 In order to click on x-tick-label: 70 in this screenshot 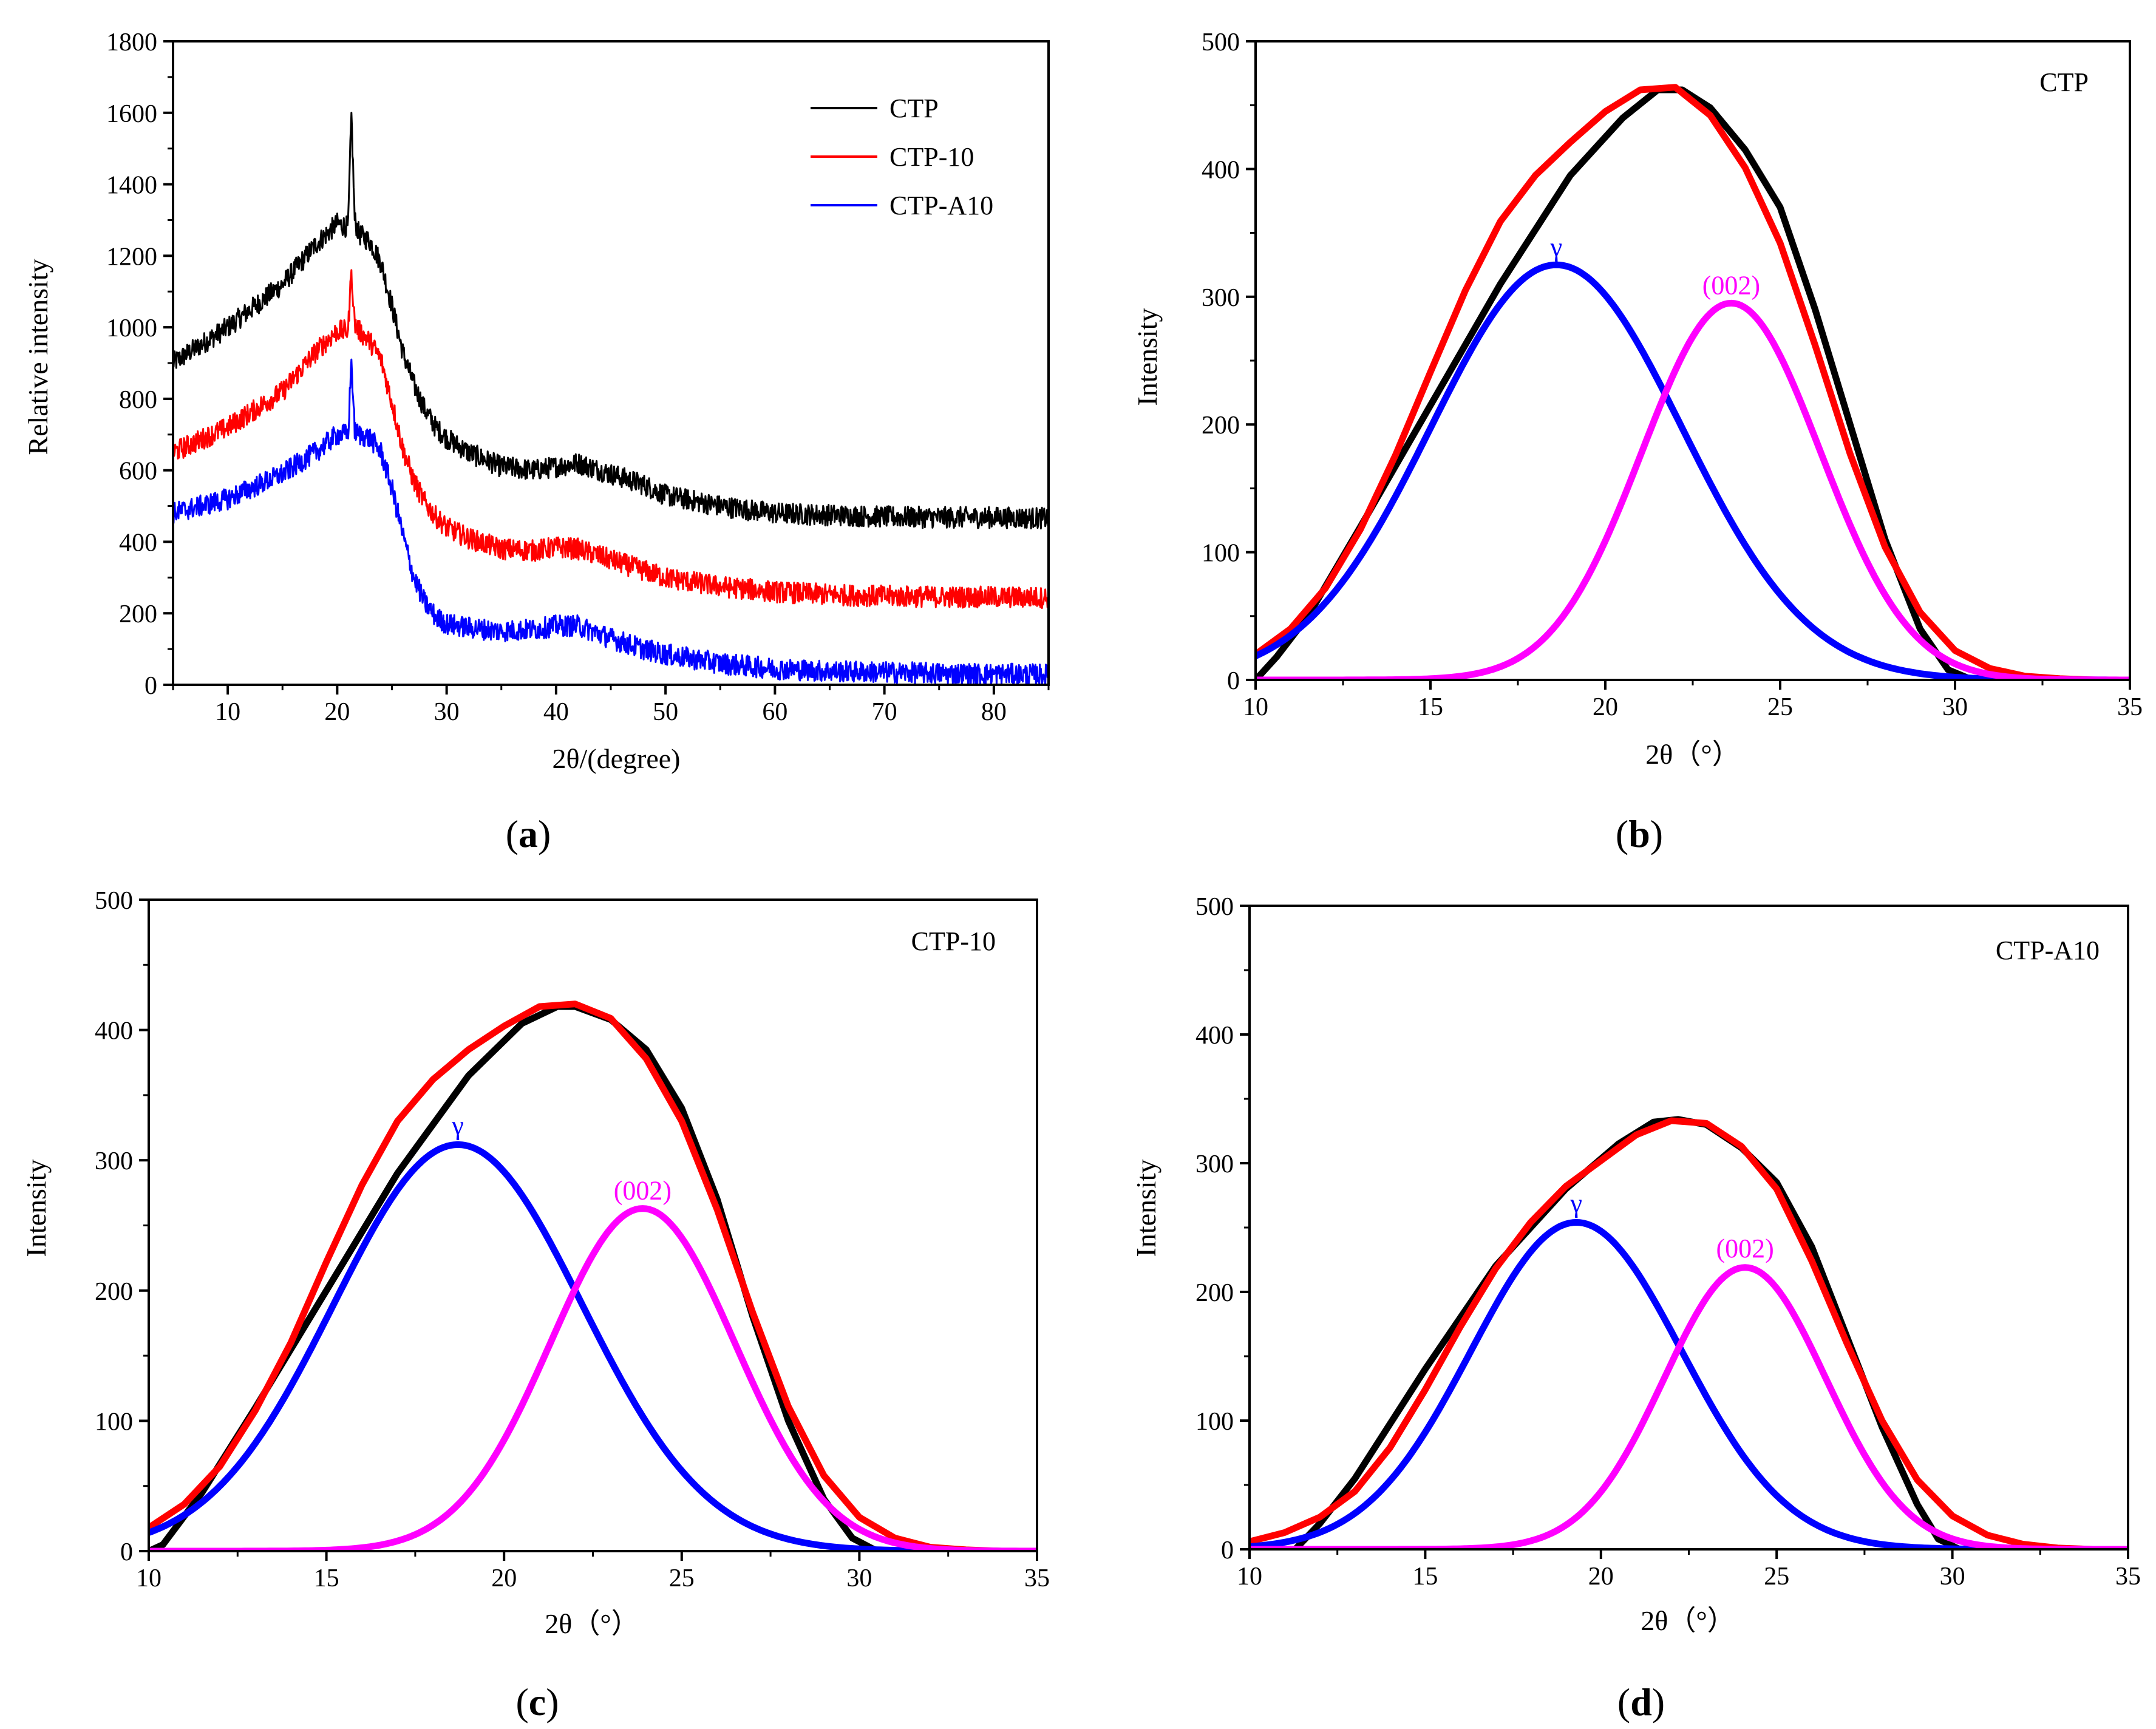, I will do `click(885, 712)`.